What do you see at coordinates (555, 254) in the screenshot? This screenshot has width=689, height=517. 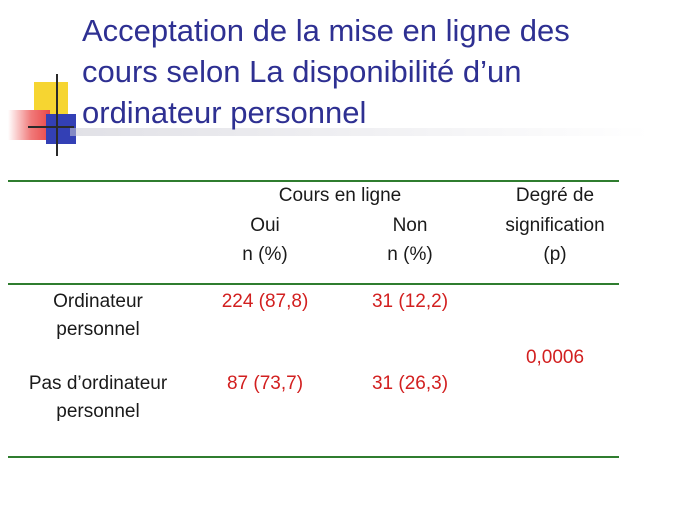 I see `header-p-line-3: (p)` at bounding box center [555, 254].